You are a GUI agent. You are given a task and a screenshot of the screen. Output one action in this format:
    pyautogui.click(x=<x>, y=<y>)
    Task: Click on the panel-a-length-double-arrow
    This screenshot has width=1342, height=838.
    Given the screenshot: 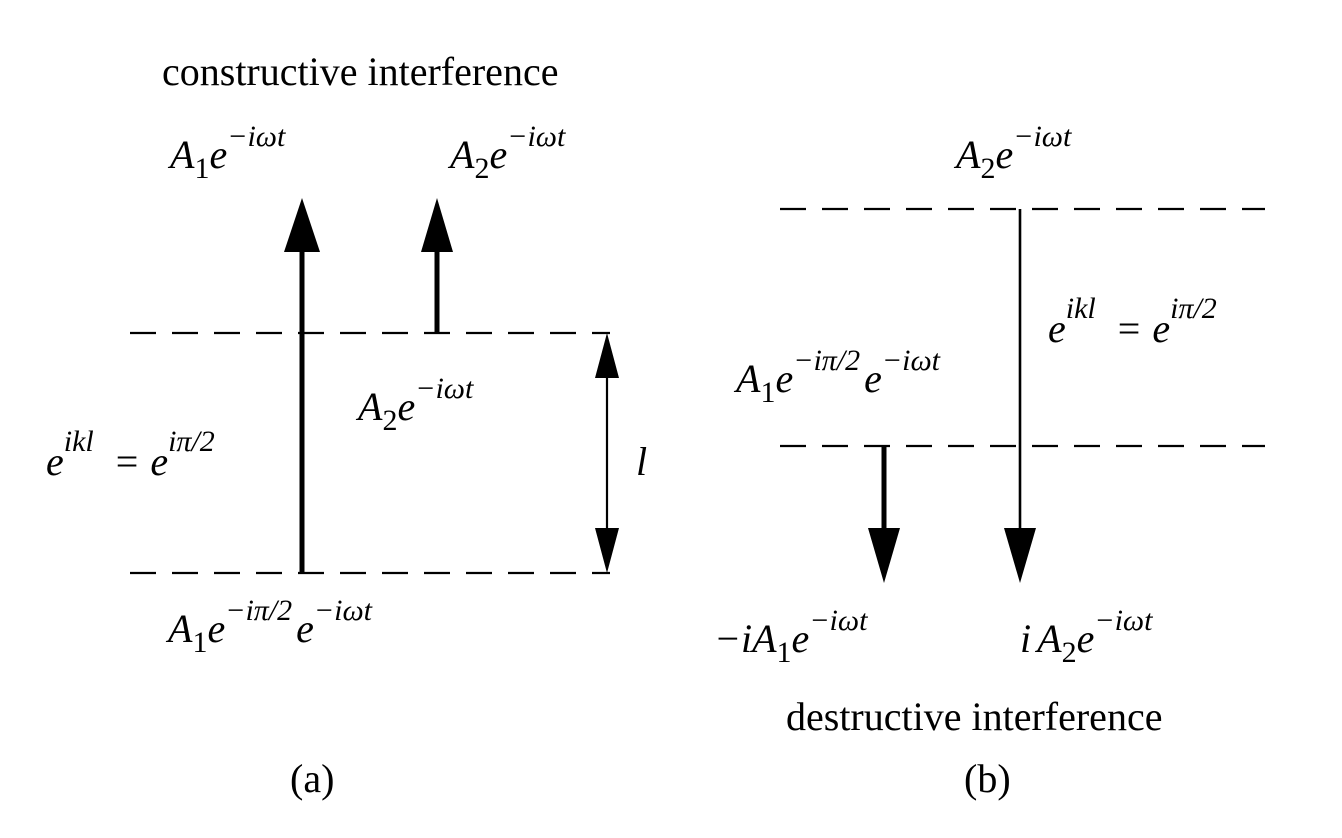 What is the action you would take?
    pyautogui.click(x=607, y=453)
    